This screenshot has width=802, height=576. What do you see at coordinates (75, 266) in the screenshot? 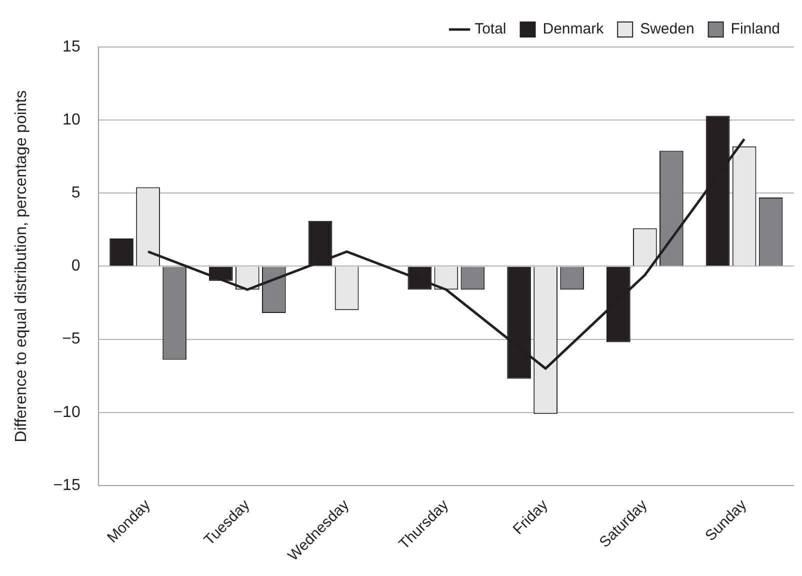
I see `y-tick-label: 0` at bounding box center [75, 266].